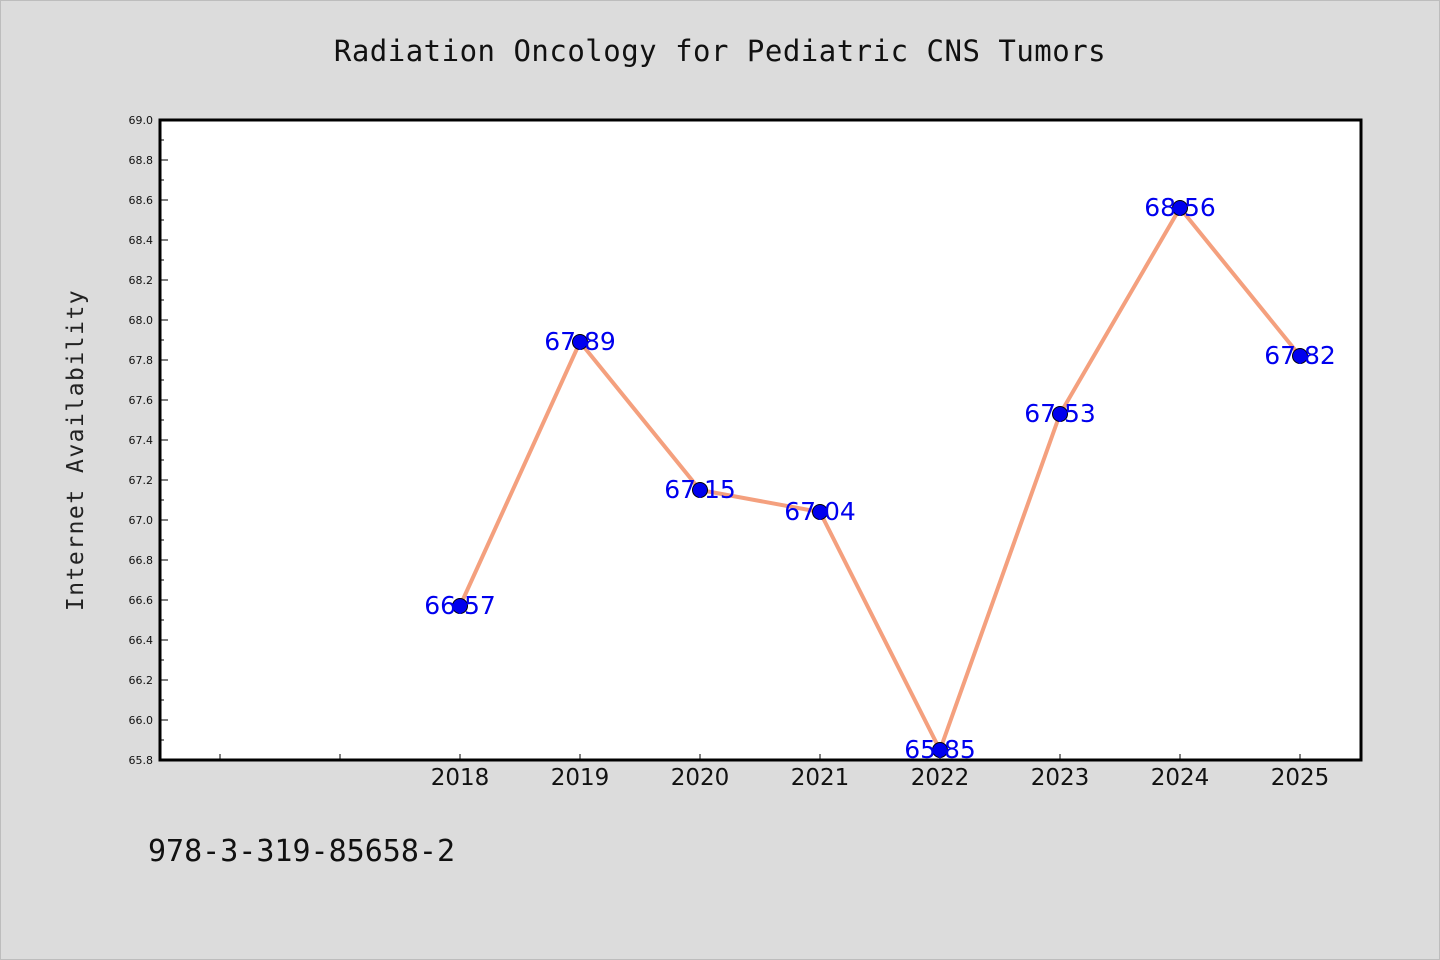 Image resolution: width=1440 pixels, height=960 pixels. What do you see at coordinates (460, 778) in the screenshot?
I see `x-tick-label: 2018` at bounding box center [460, 778].